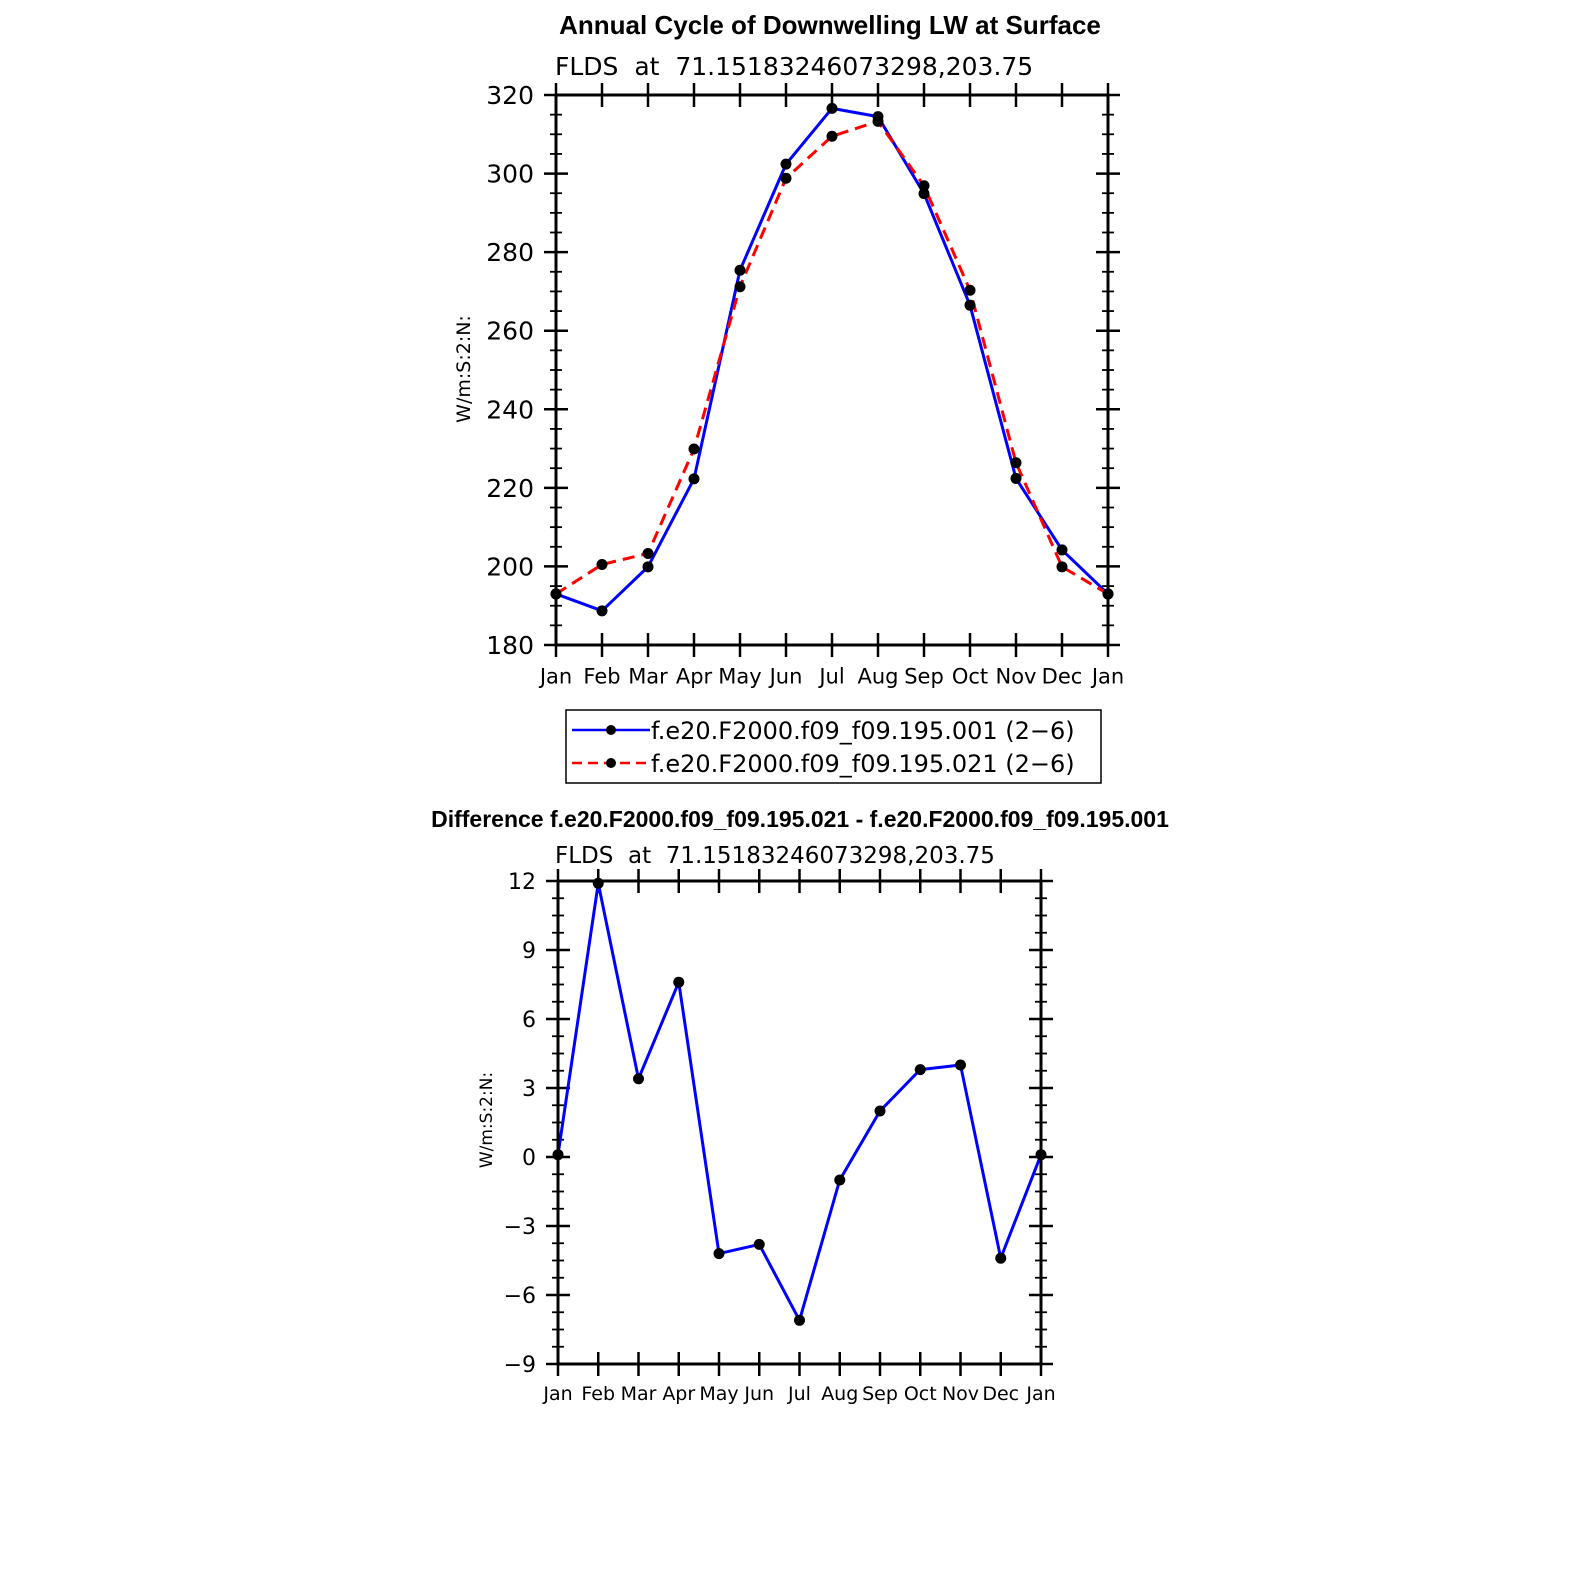  Describe the element at coordinates (510, 331) in the screenshot. I see `chart1-ytick-label: 260` at that location.